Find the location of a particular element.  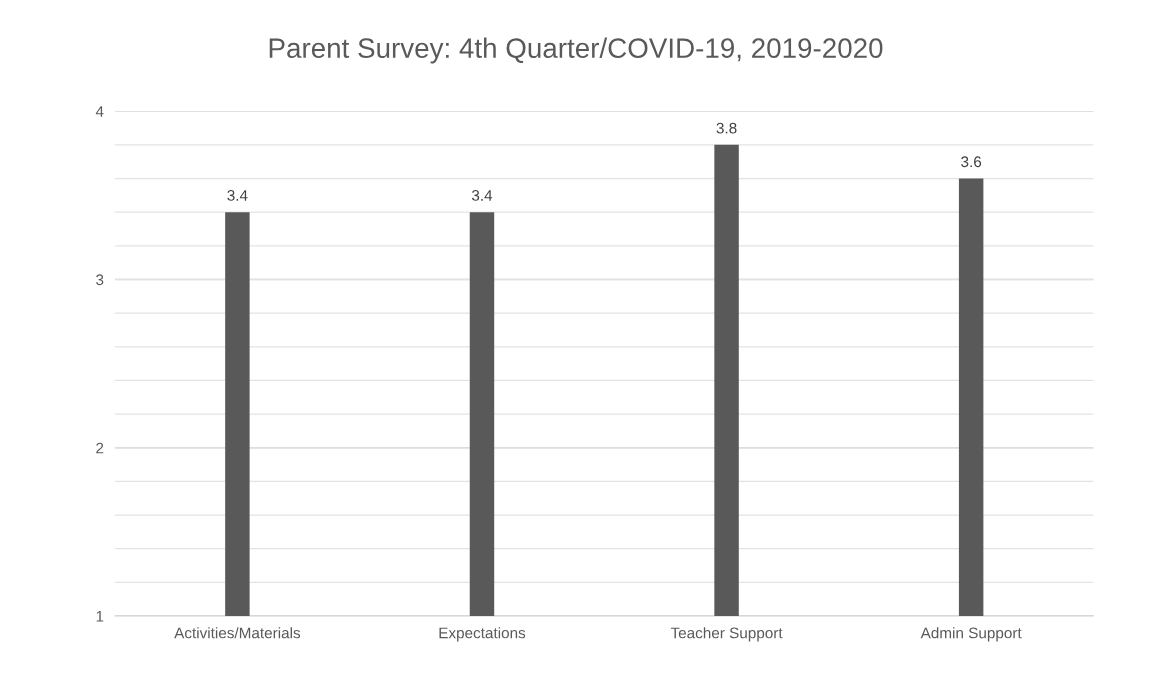

x-tick-label: Teacher Support is located at coordinates (726, 634).